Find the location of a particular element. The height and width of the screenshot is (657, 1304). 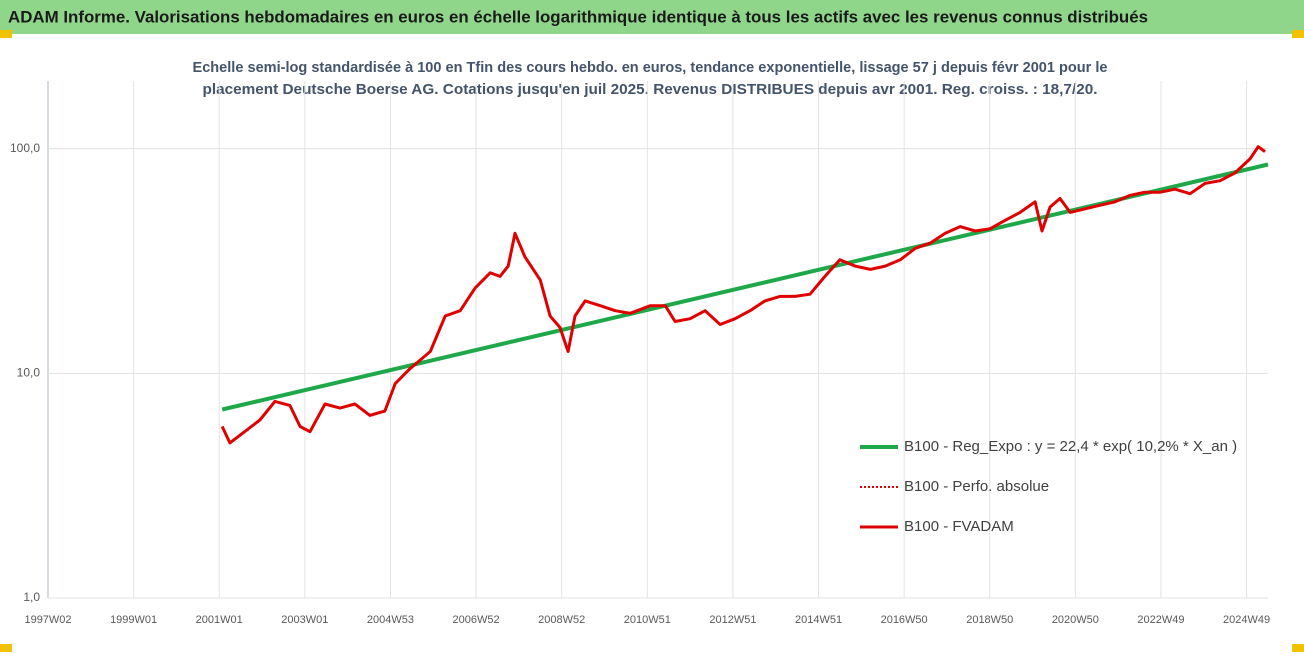

x-tick-label: 2003W01 is located at coordinates (304, 620).